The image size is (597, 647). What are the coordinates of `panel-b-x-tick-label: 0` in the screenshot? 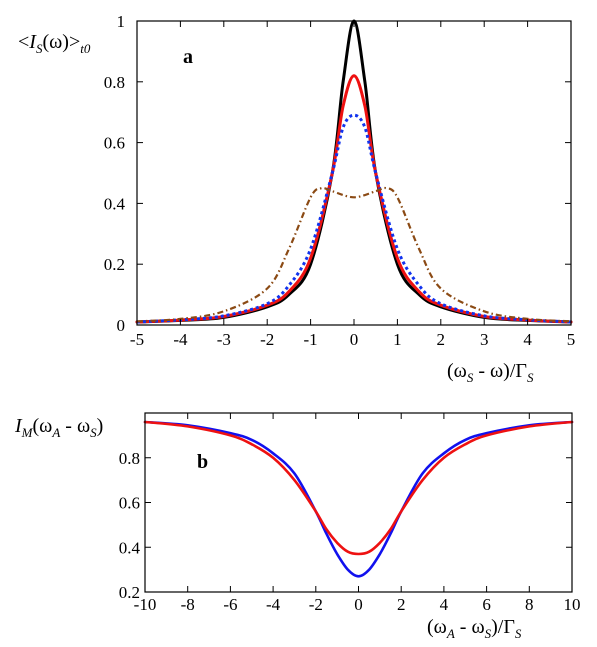 It's located at (358, 604).